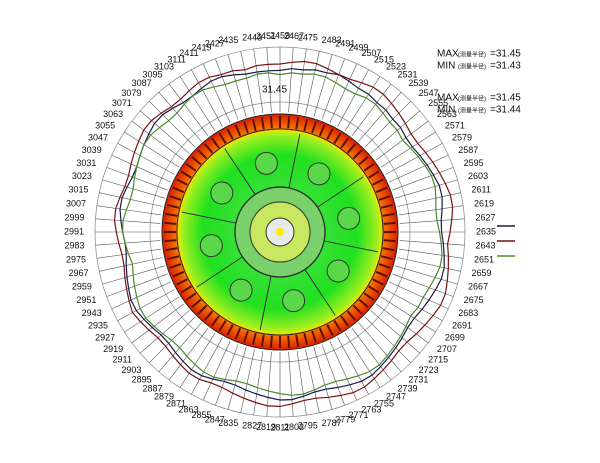 This screenshot has width=600, height=463. Describe the element at coordinates (92, 313) in the screenshot. I see `angle-label: 2943` at that location.